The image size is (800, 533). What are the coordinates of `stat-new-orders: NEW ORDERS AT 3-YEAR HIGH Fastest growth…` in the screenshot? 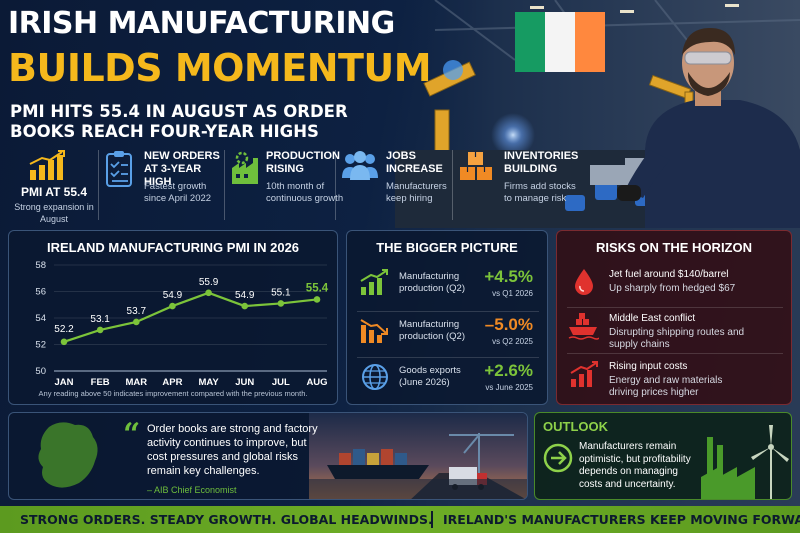 It's located at (164, 187).